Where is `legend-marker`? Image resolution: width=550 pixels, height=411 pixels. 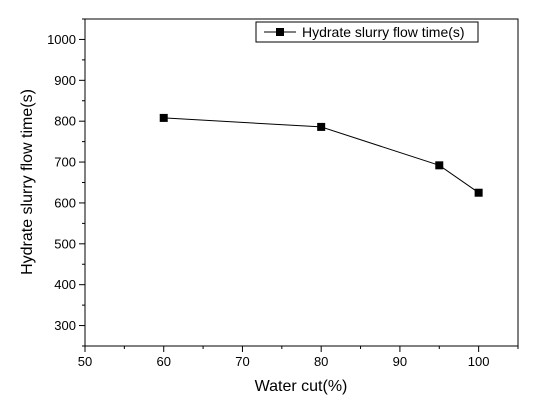 legend-marker is located at coordinates (280, 32).